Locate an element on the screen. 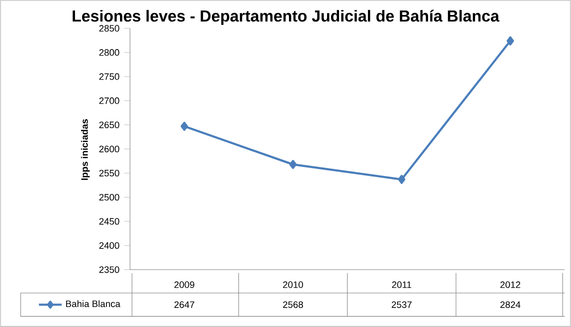 This screenshot has width=571, height=327. y-tick-label: 2750 is located at coordinates (109, 76).